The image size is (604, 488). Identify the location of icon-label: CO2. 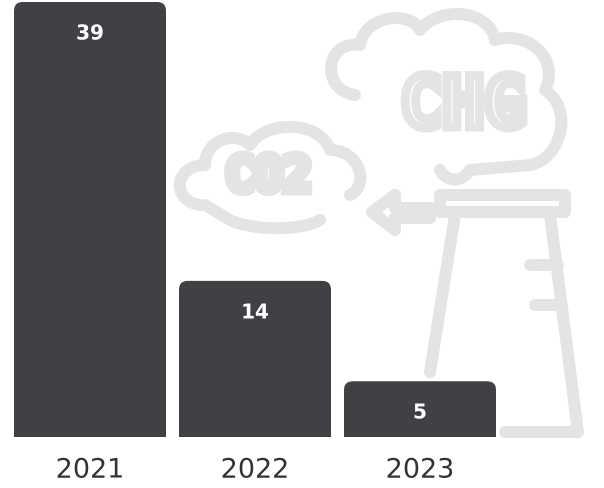
(268, 175).